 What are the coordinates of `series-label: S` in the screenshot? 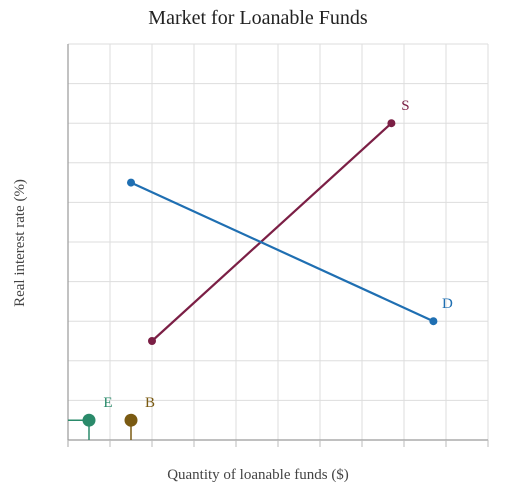 It's located at (405, 106).